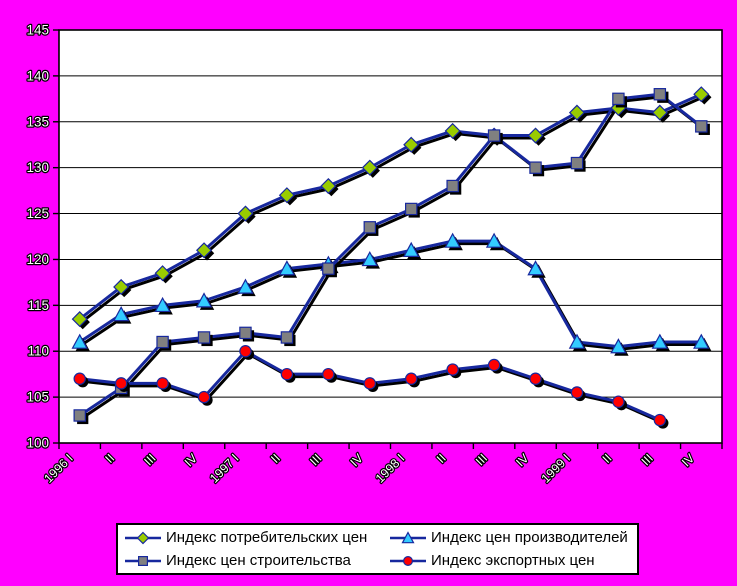 The height and width of the screenshot is (586, 737). What do you see at coordinates (38, 305) in the screenshot?
I see `svg-text: 115` at bounding box center [38, 305].